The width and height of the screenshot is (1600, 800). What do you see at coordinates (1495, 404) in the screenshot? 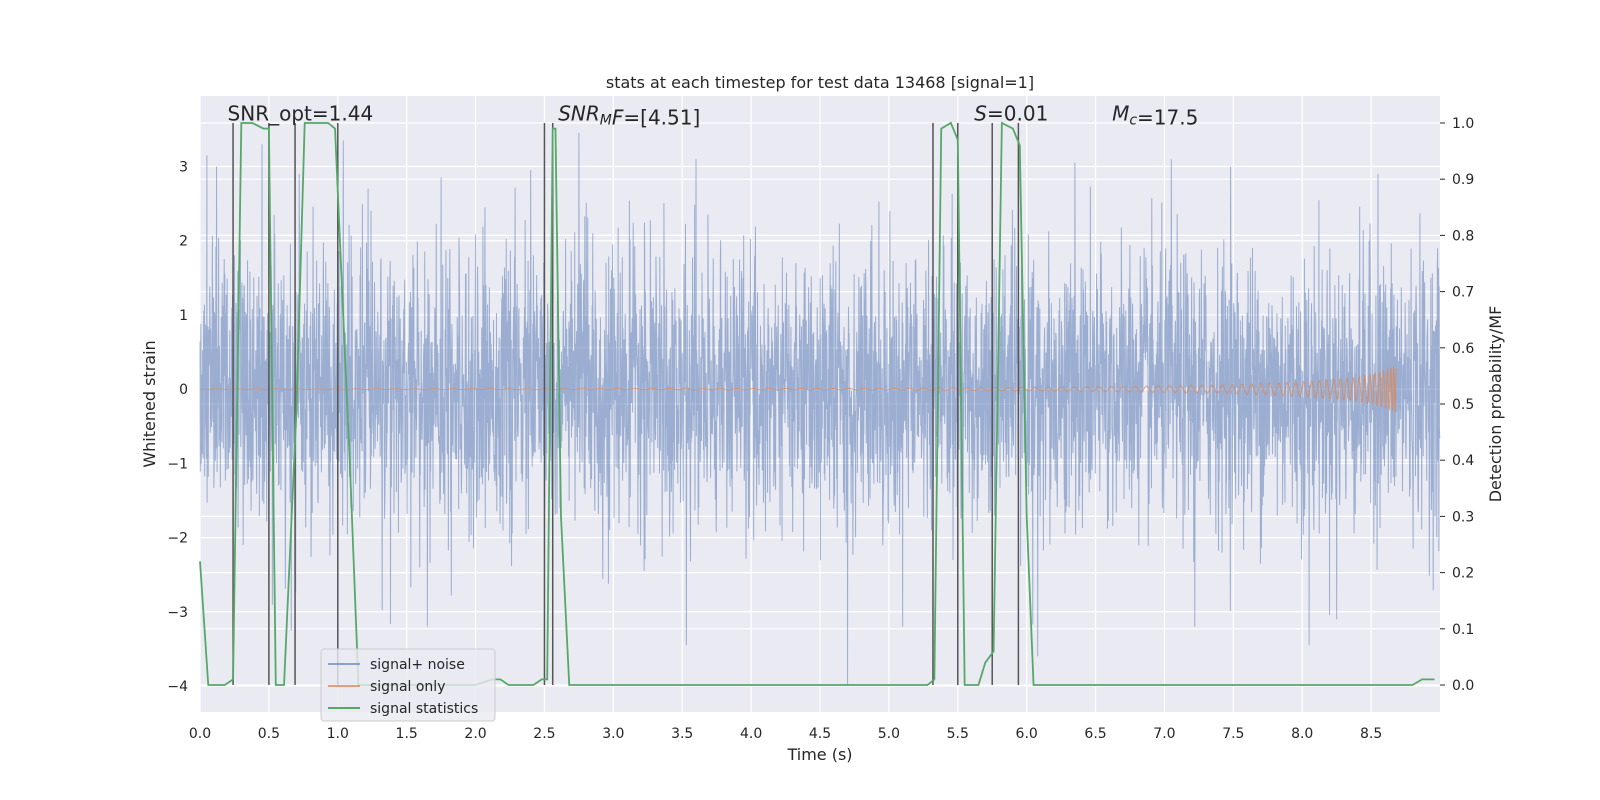
I see `y2-axis-label: Detection probability/MF` at bounding box center [1495, 404].